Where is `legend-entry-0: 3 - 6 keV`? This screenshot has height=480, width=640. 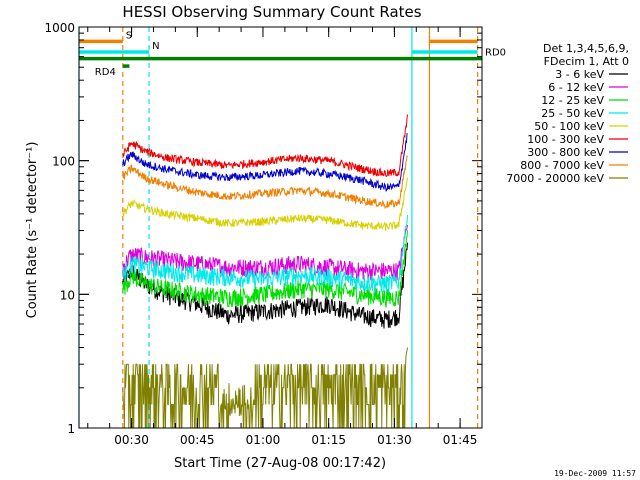 legend-entry-0: 3 - 6 keV is located at coordinates (579, 74).